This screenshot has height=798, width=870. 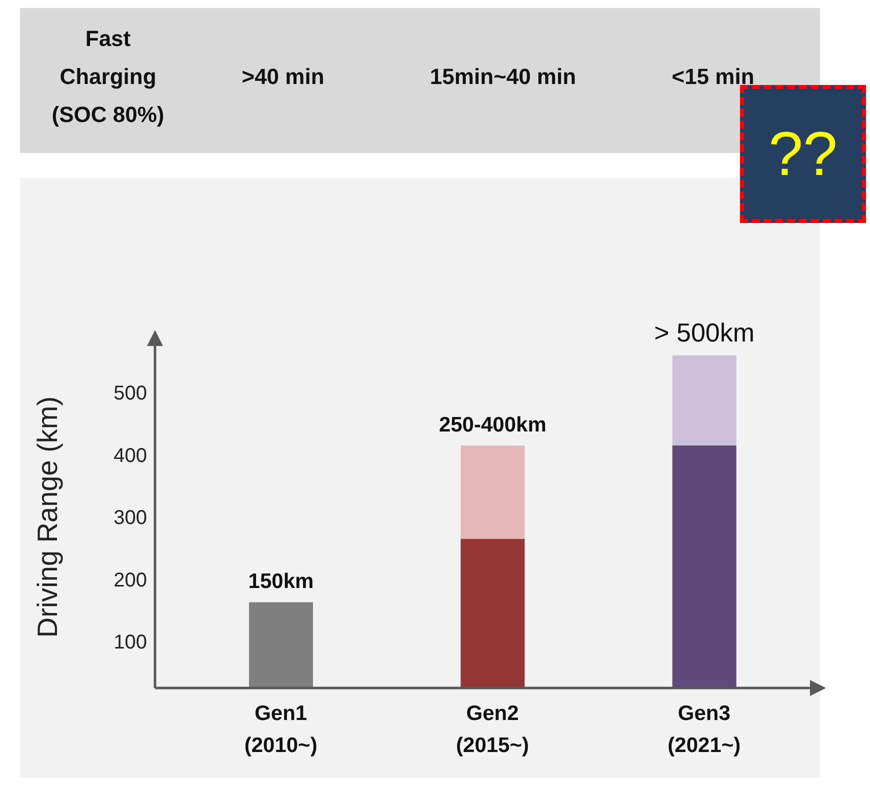 What do you see at coordinates (492, 424) in the screenshot?
I see `annotation: 250-400km` at bounding box center [492, 424].